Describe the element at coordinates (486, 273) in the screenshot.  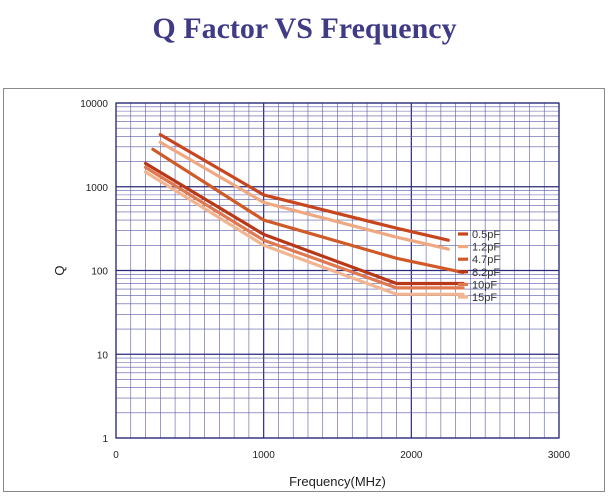
I see `legend-label: 8.2pF` at that location.